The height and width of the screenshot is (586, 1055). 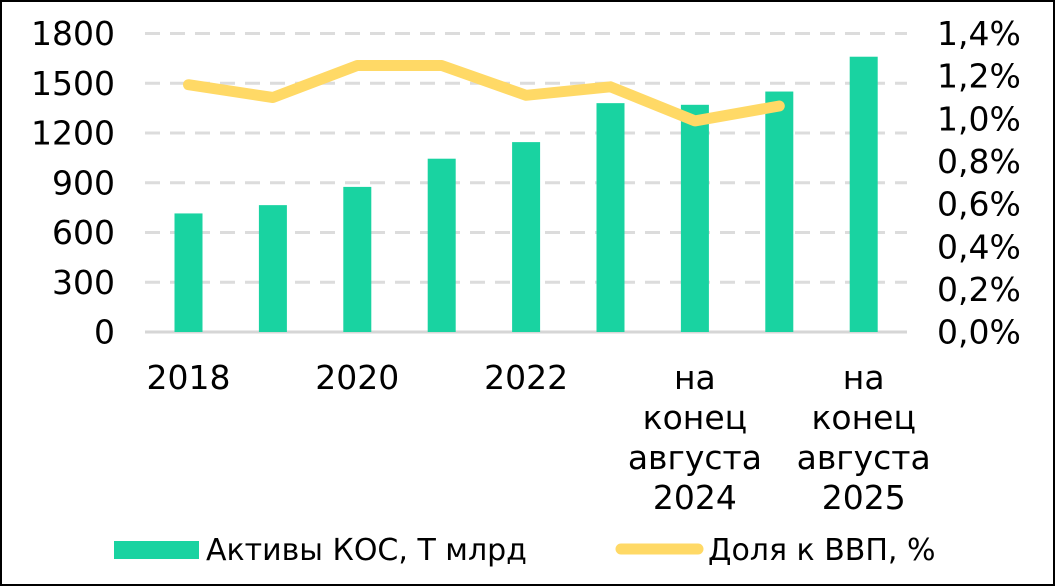 I want to click on right-tick-0: 0,0%, so click(x=979, y=332).